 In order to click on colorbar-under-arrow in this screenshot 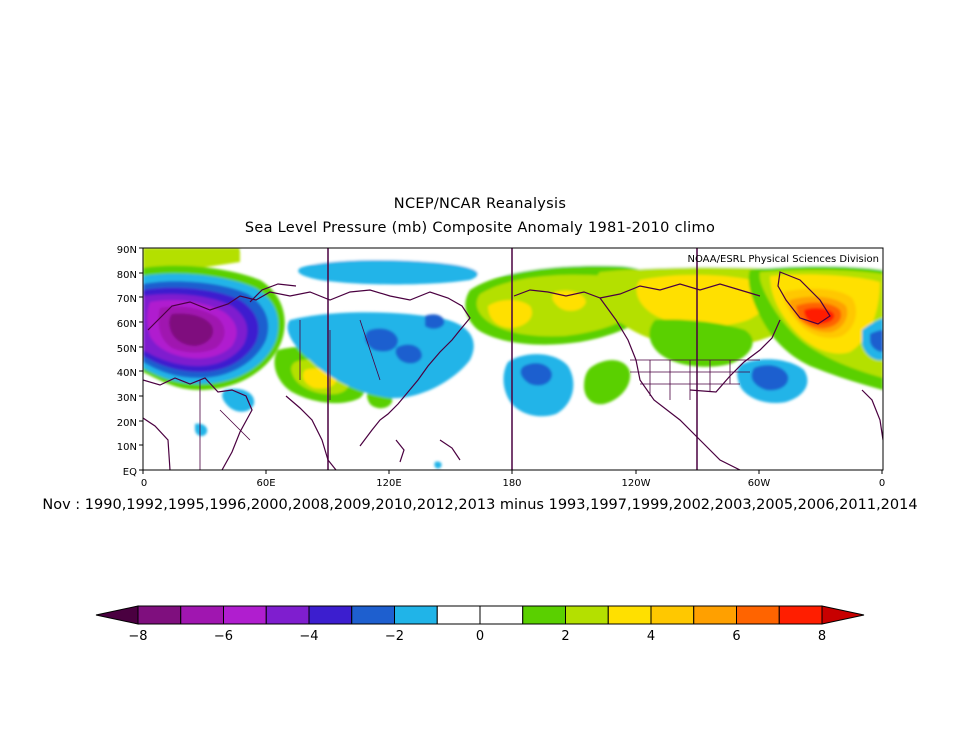, I will do `click(117, 615)`.